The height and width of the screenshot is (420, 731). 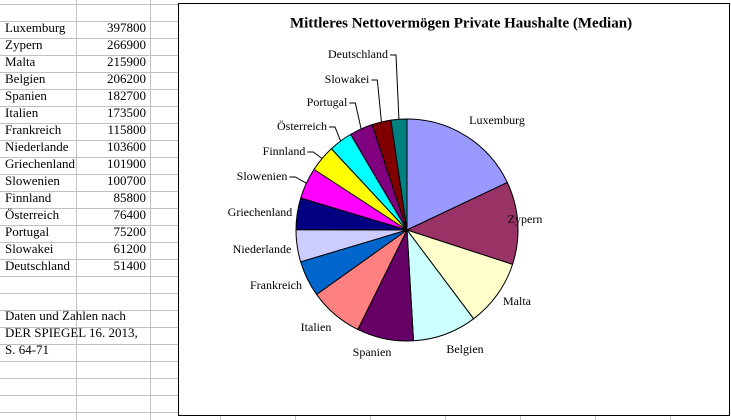 What do you see at coordinates (316, 327) in the screenshot?
I see `slice-label: Italien` at bounding box center [316, 327].